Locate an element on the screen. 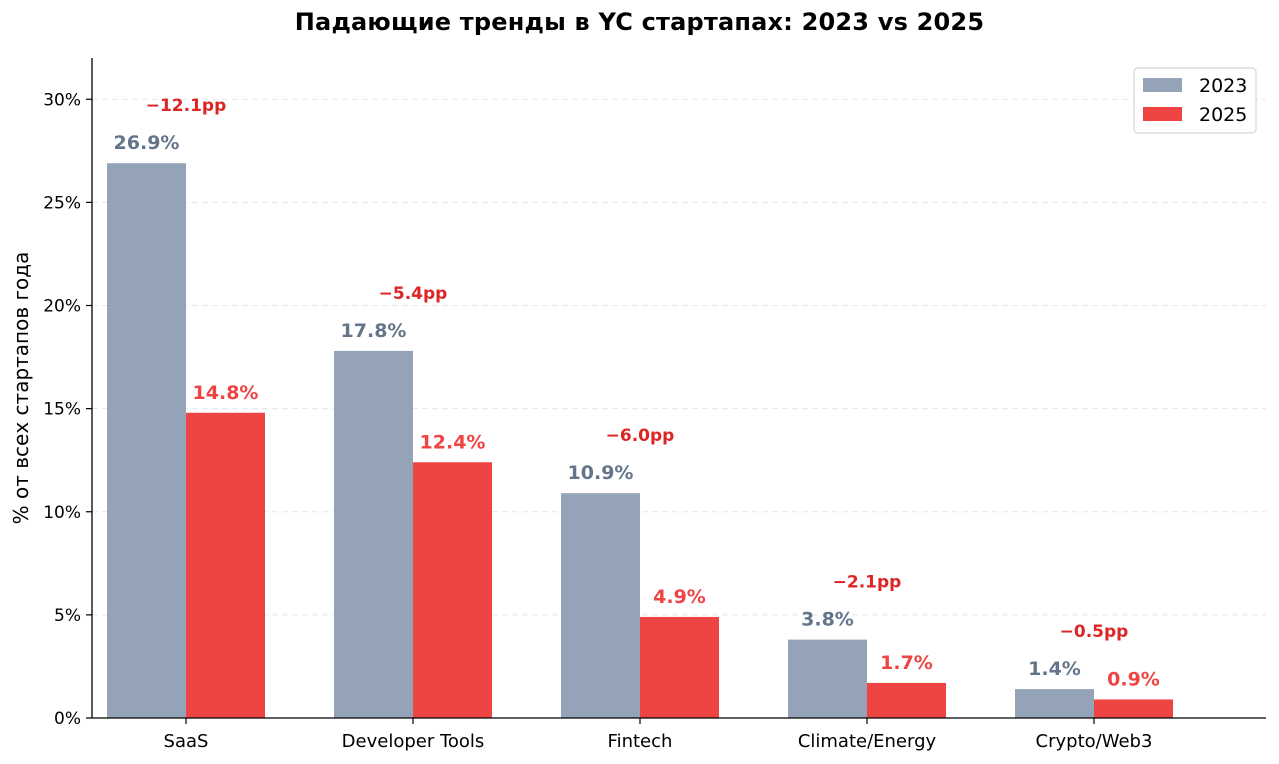 This screenshot has width=1279, height=764. bar-value-label: 0.9% is located at coordinates (1133, 679).